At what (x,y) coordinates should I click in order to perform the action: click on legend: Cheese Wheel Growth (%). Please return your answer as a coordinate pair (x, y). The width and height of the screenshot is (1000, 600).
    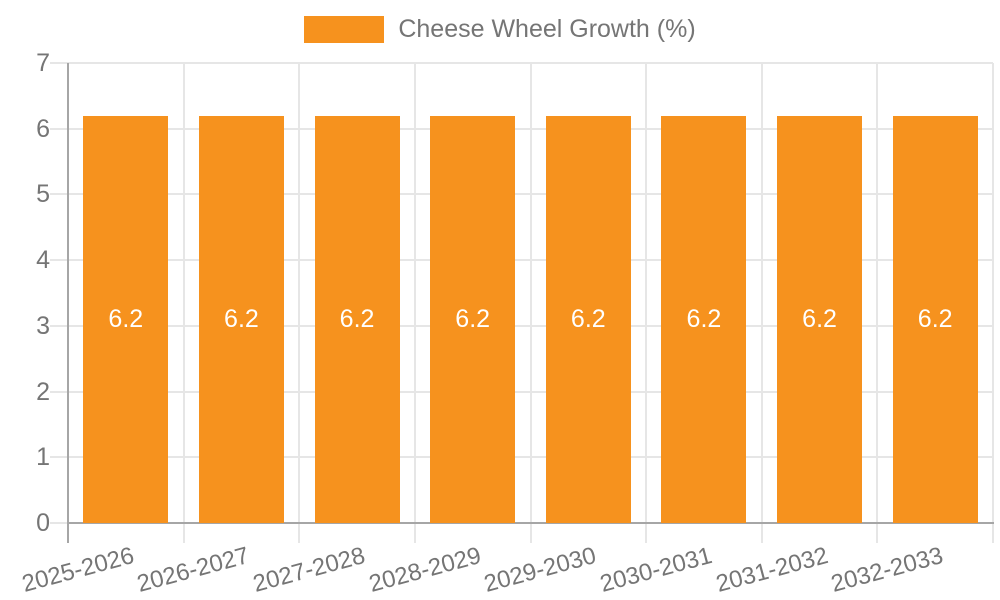
    Looking at the image, I should click on (500, 29).